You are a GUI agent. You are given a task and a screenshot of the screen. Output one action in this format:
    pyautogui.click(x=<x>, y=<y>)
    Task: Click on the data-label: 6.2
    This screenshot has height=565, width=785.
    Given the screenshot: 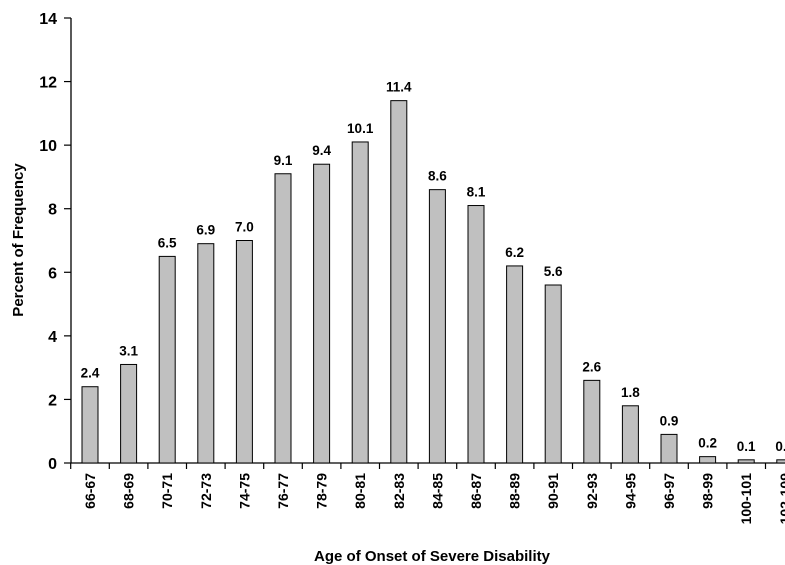 What is the action you would take?
    pyautogui.click(x=514, y=252)
    